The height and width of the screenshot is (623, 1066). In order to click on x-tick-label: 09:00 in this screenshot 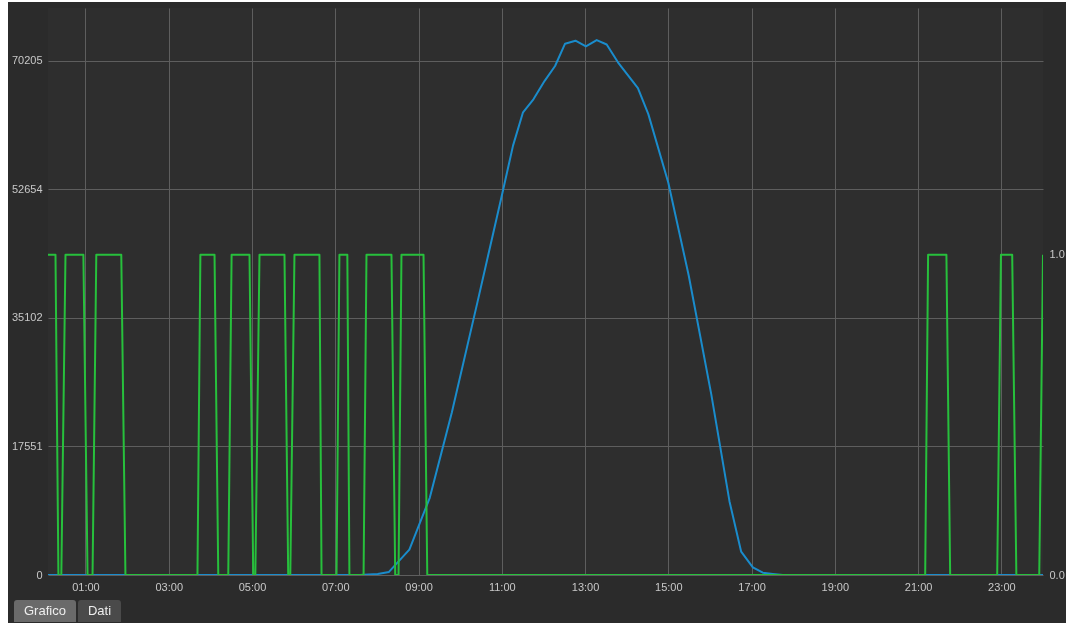, I will do `click(419, 586)`.